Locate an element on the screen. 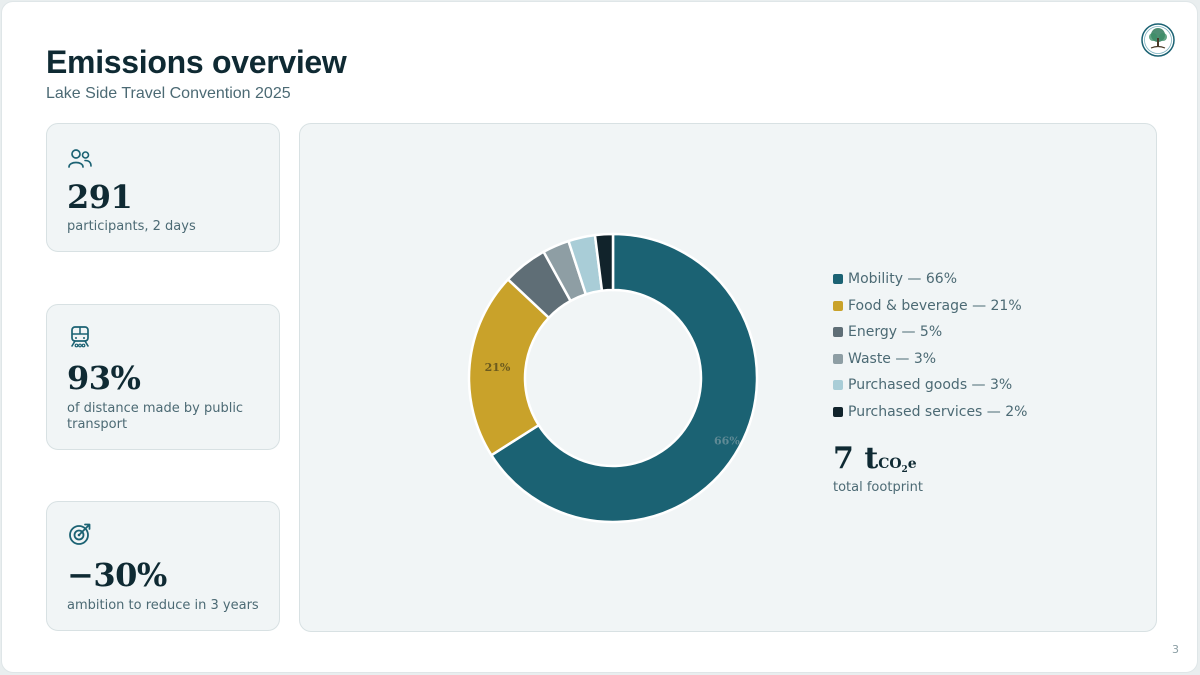 The width and height of the screenshot is (1200, 675). total-unit: CO2e is located at coordinates (897, 465).